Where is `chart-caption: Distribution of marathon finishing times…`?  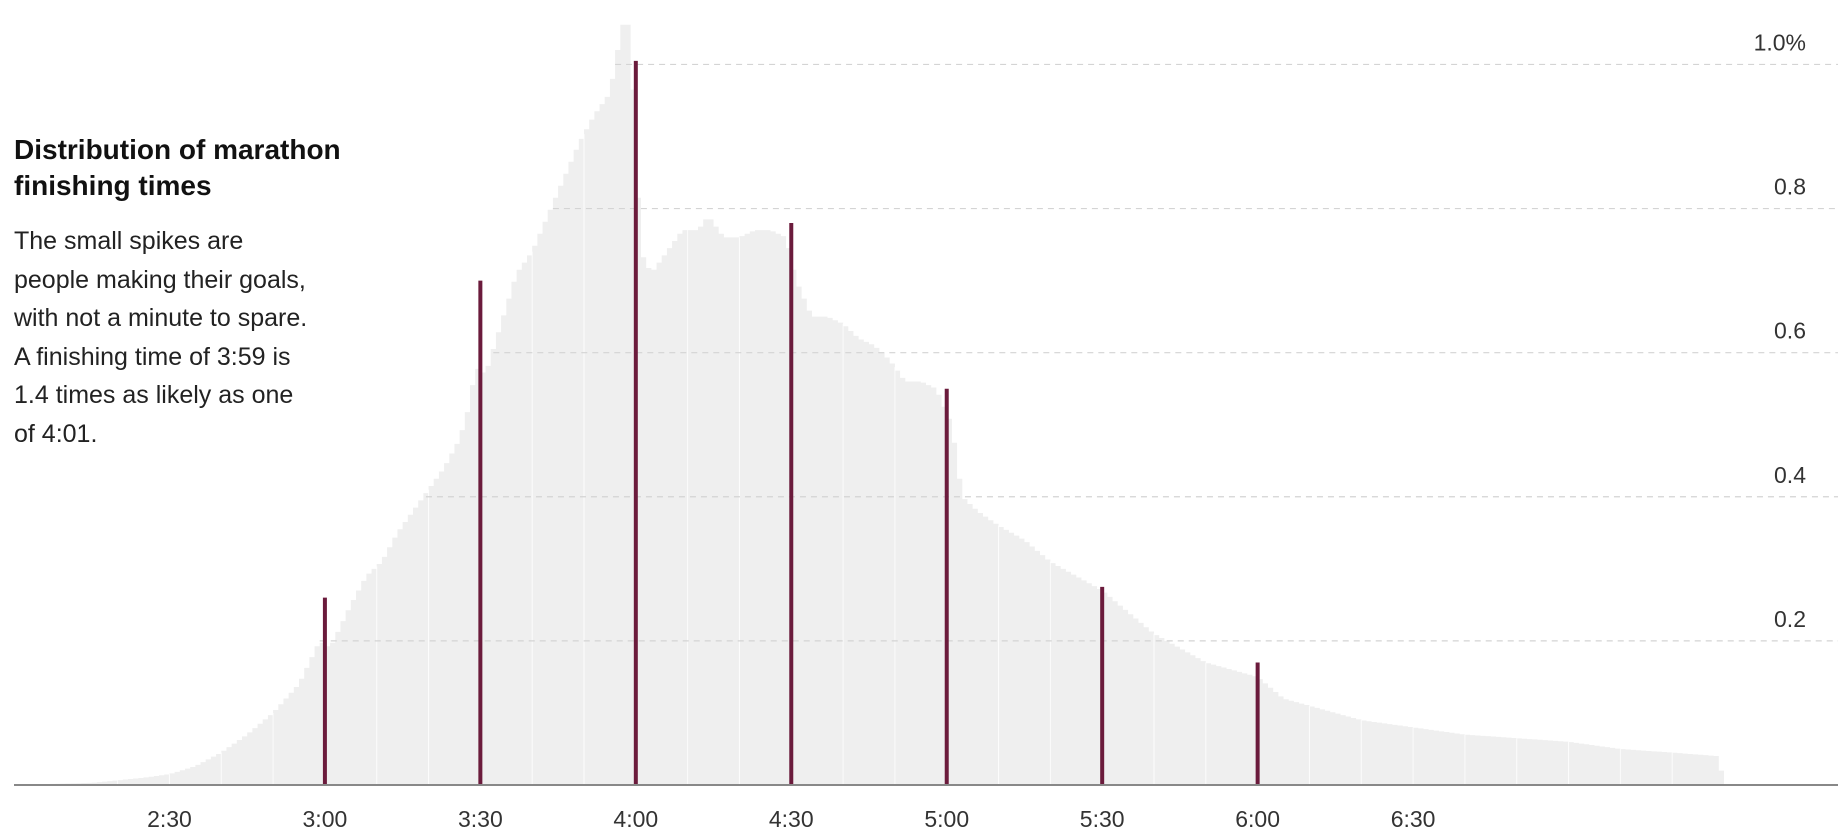
chart-caption: Distribution of marathon finishing times… is located at coordinates (179, 292).